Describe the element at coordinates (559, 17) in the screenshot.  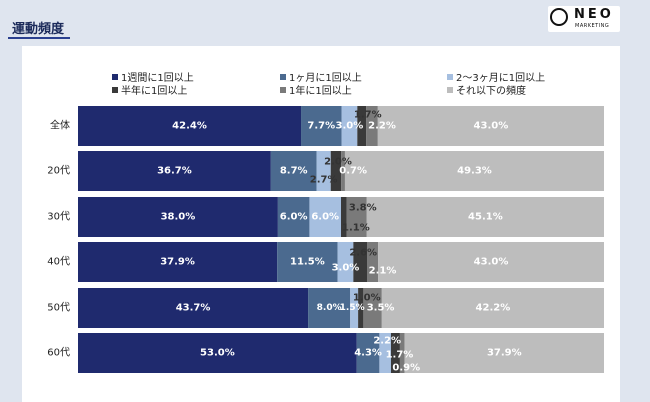
I see `logo-mark-icon` at that location.